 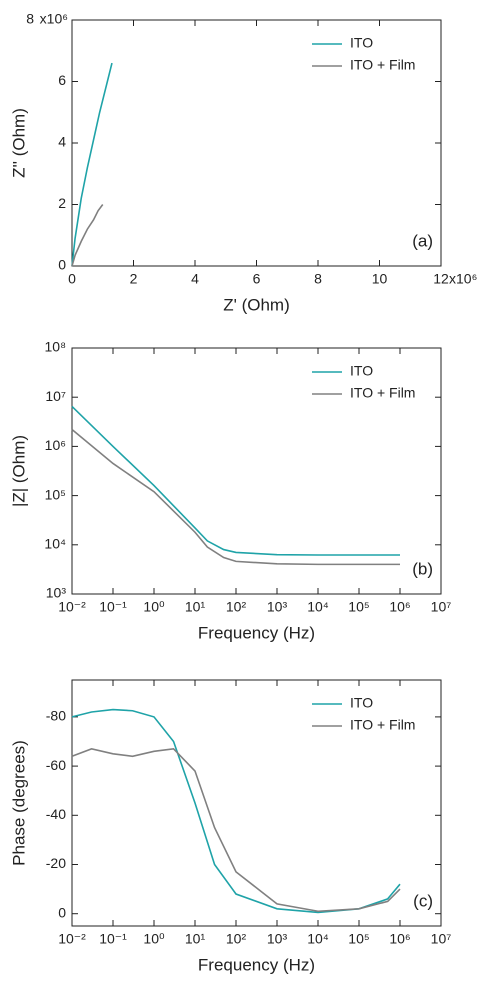 What do you see at coordinates (463, 279) in the screenshot?
I see `x-multiplier: x10⁶` at bounding box center [463, 279].